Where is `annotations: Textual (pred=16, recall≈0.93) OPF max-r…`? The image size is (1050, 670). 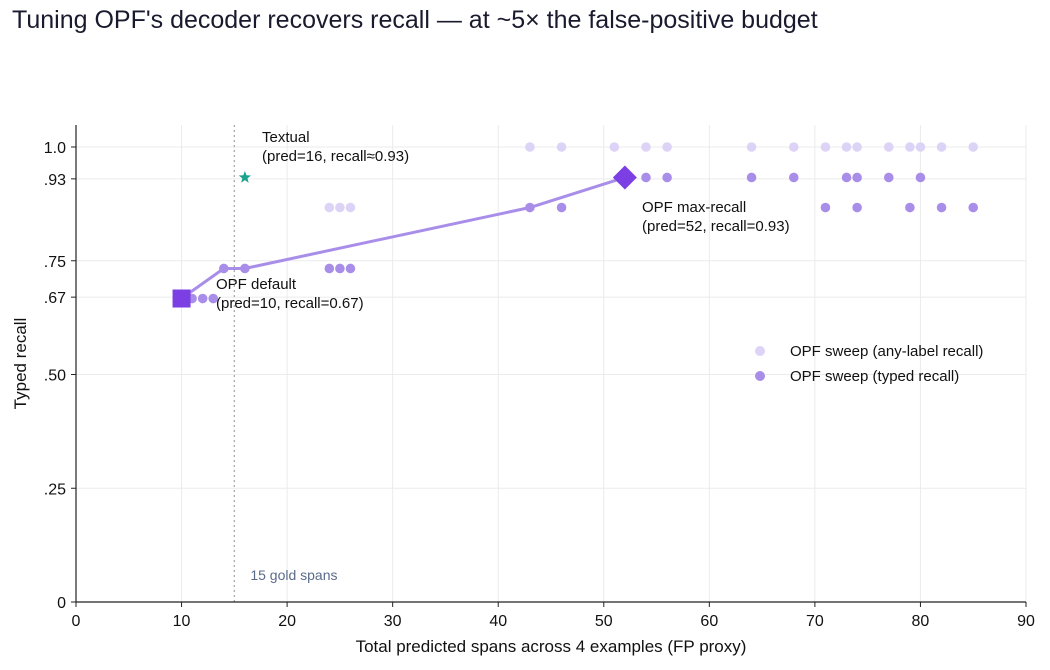
annotations: Textual (pred=16, recall≈0.93) OPF max-r… is located at coordinates (503, 220).